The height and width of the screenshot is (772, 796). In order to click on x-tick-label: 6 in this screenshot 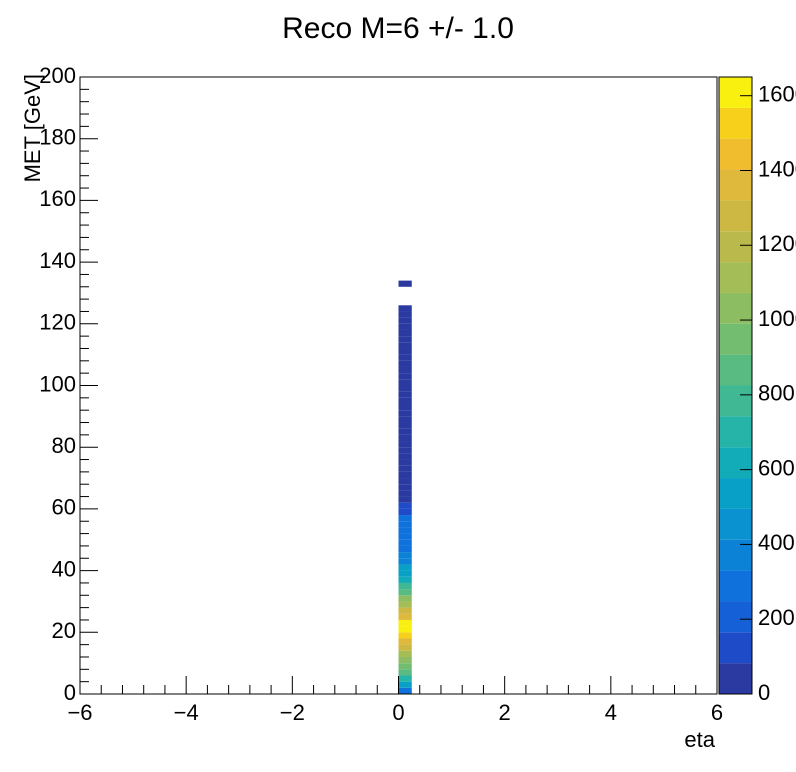, I will do `click(717, 712)`.